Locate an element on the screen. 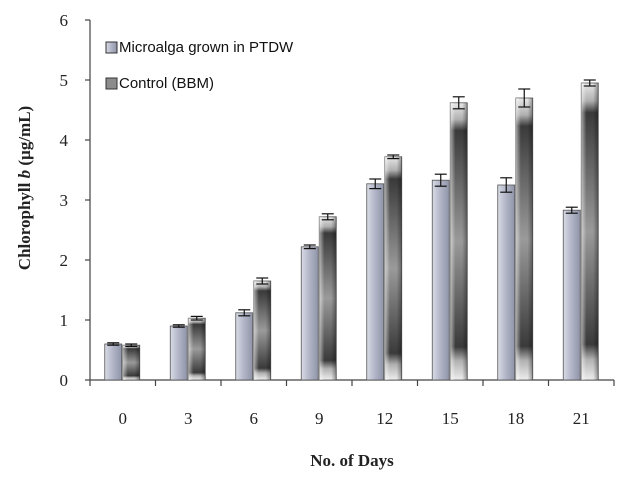 This screenshot has width=619, height=480. legend-label-ptdw: Microalga grown in PTDW is located at coordinates (206, 47).